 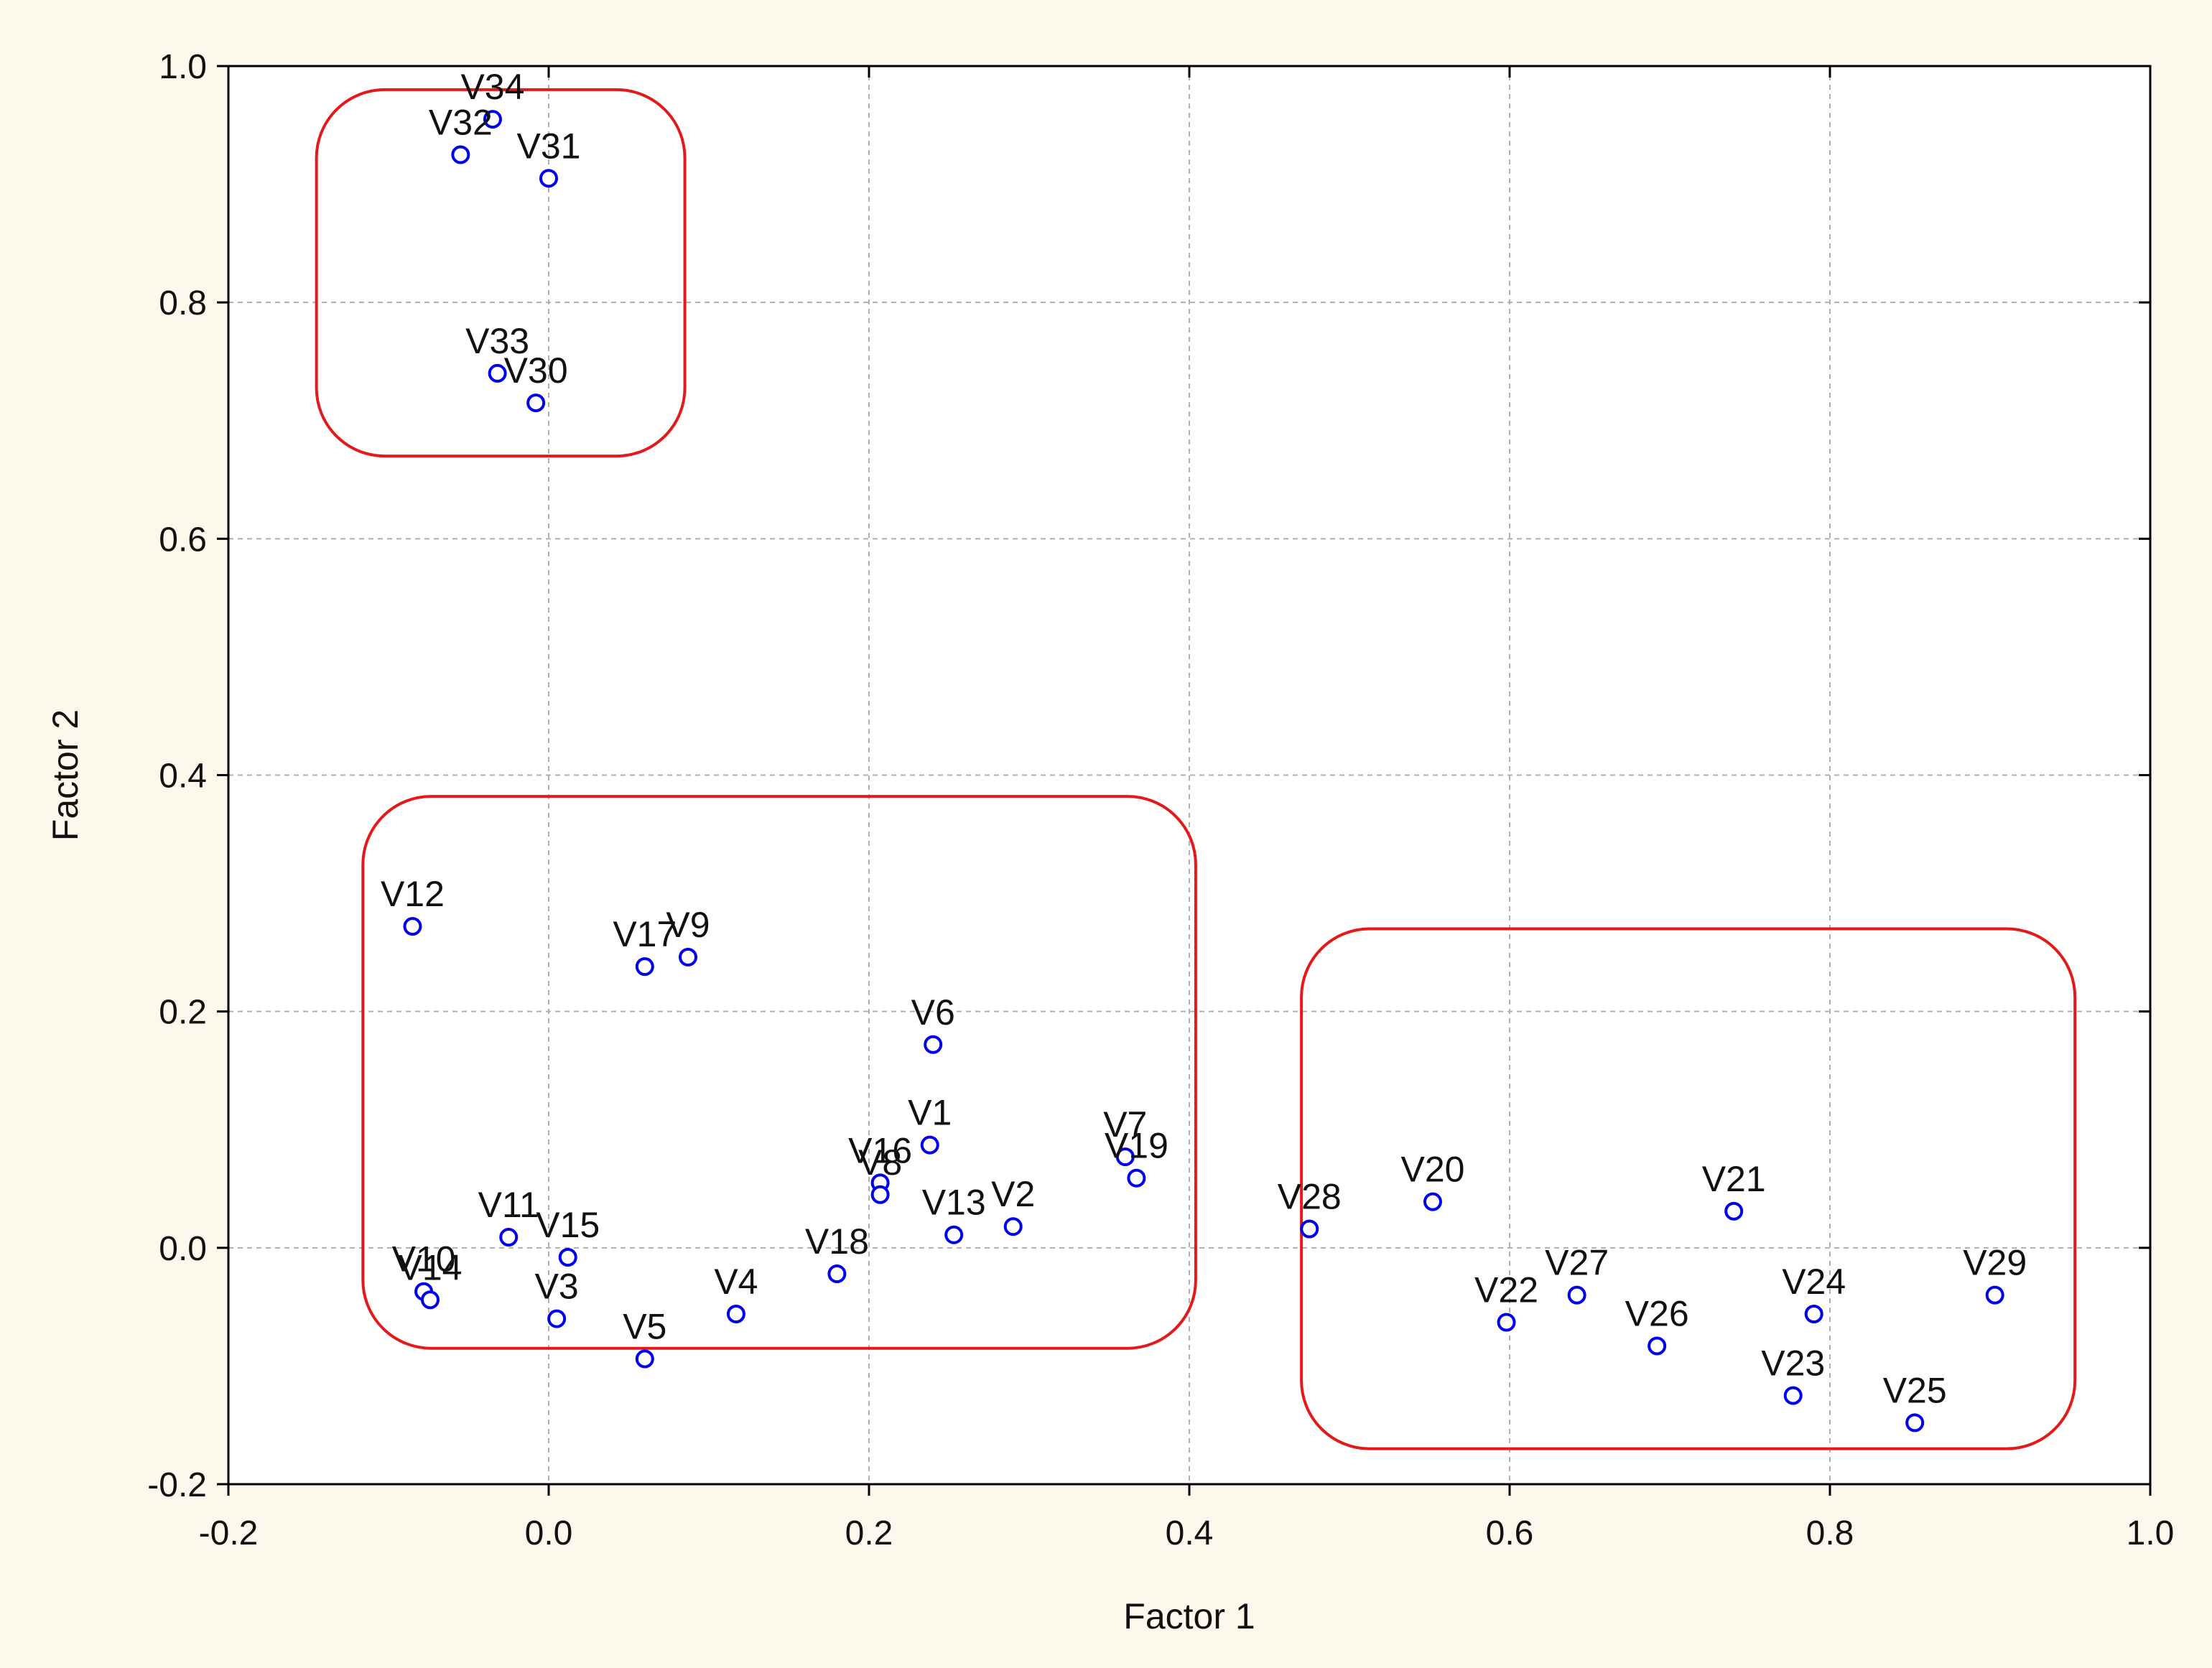 What do you see at coordinates (1995, 1263) in the screenshot?
I see `point-label: V29` at bounding box center [1995, 1263].